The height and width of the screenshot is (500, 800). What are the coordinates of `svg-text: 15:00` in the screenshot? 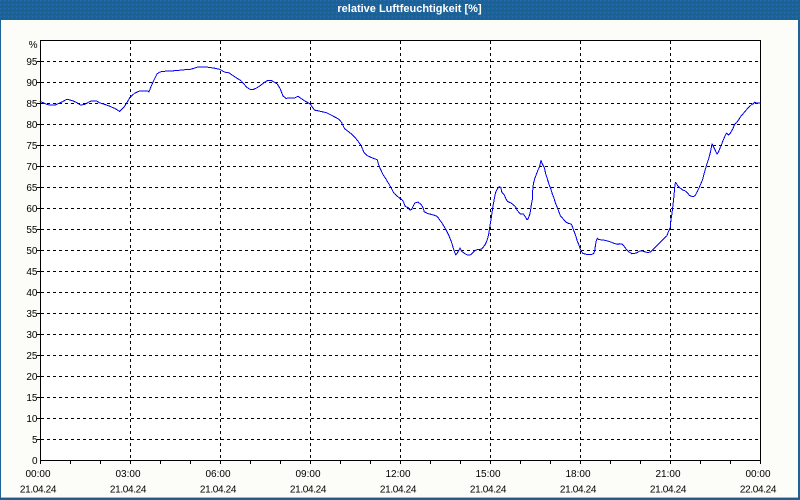 It's located at (487, 474).